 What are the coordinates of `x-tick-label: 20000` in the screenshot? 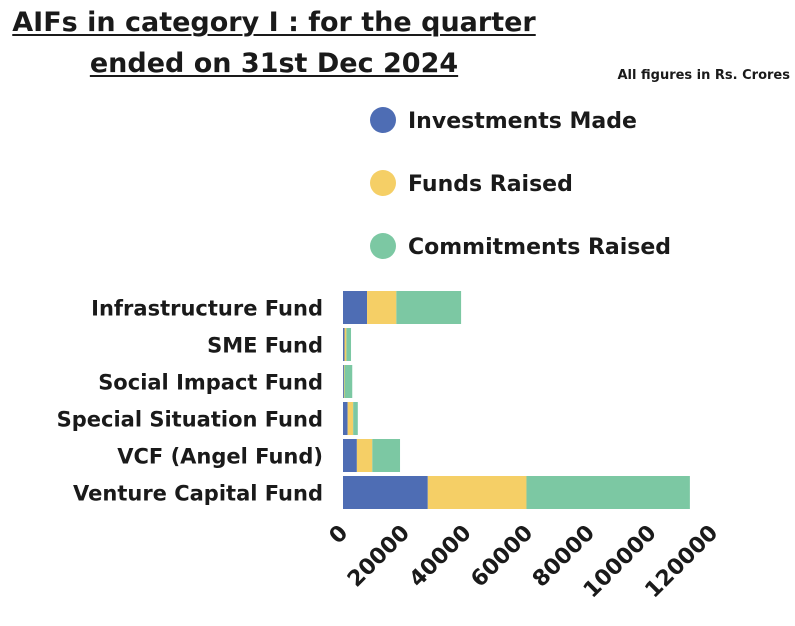 It's located at (379, 557).